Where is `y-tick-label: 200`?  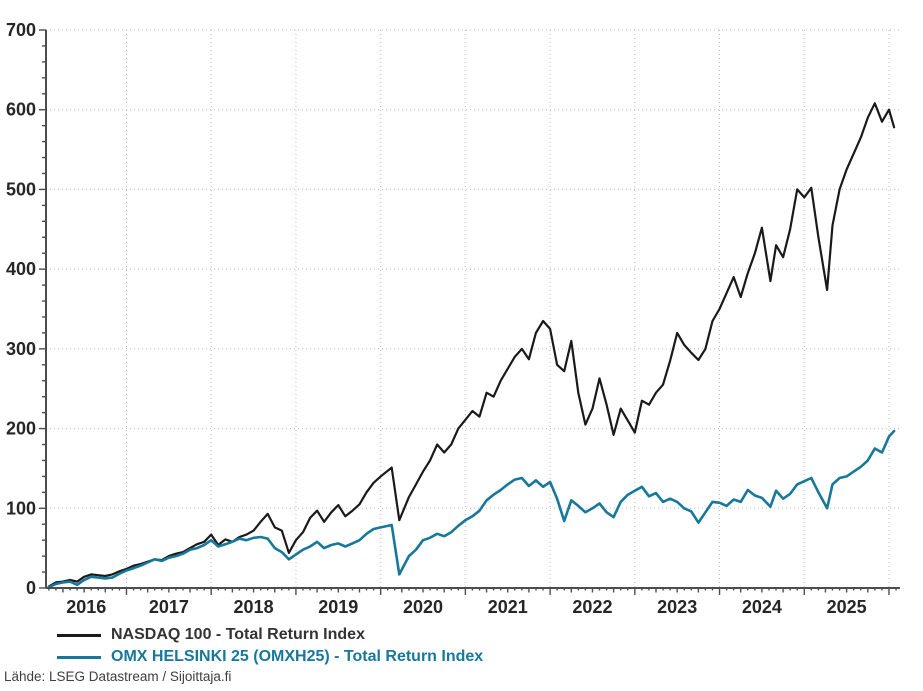
y-tick-label: 200 is located at coordinates (21, 429).